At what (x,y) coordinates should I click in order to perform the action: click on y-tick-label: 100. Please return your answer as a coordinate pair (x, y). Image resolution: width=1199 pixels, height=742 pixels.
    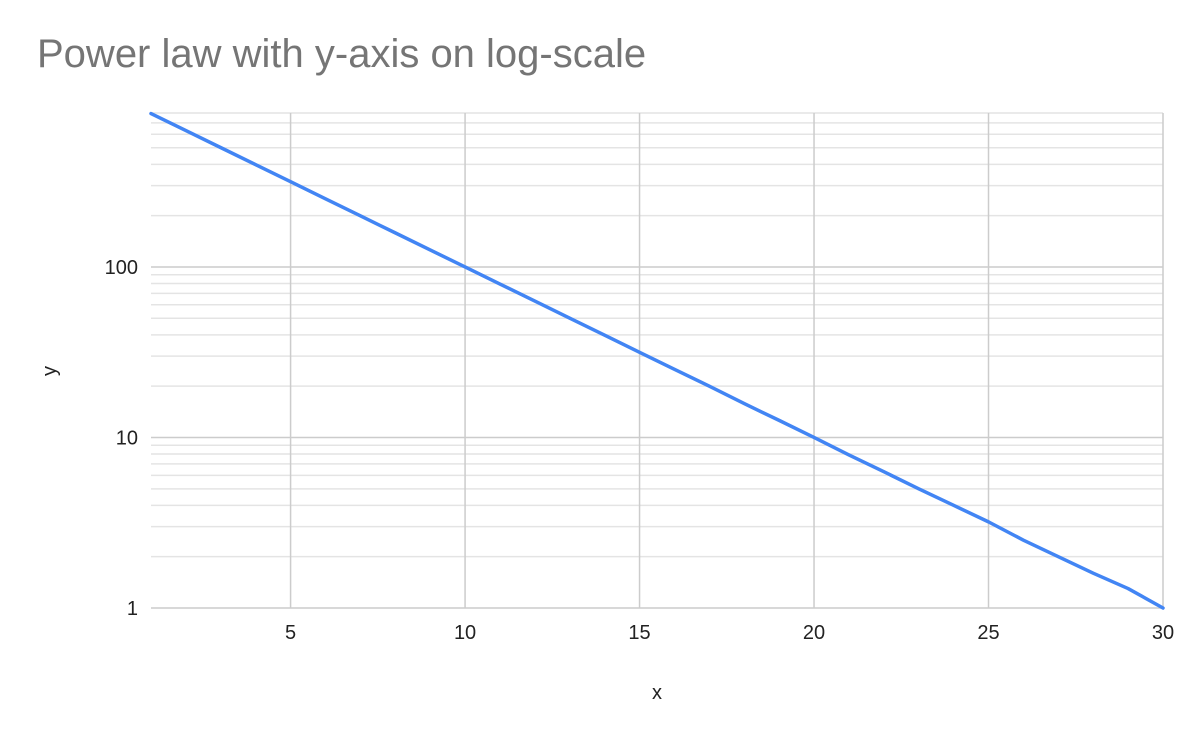
    Looking at the image, I should click on (121, 268).